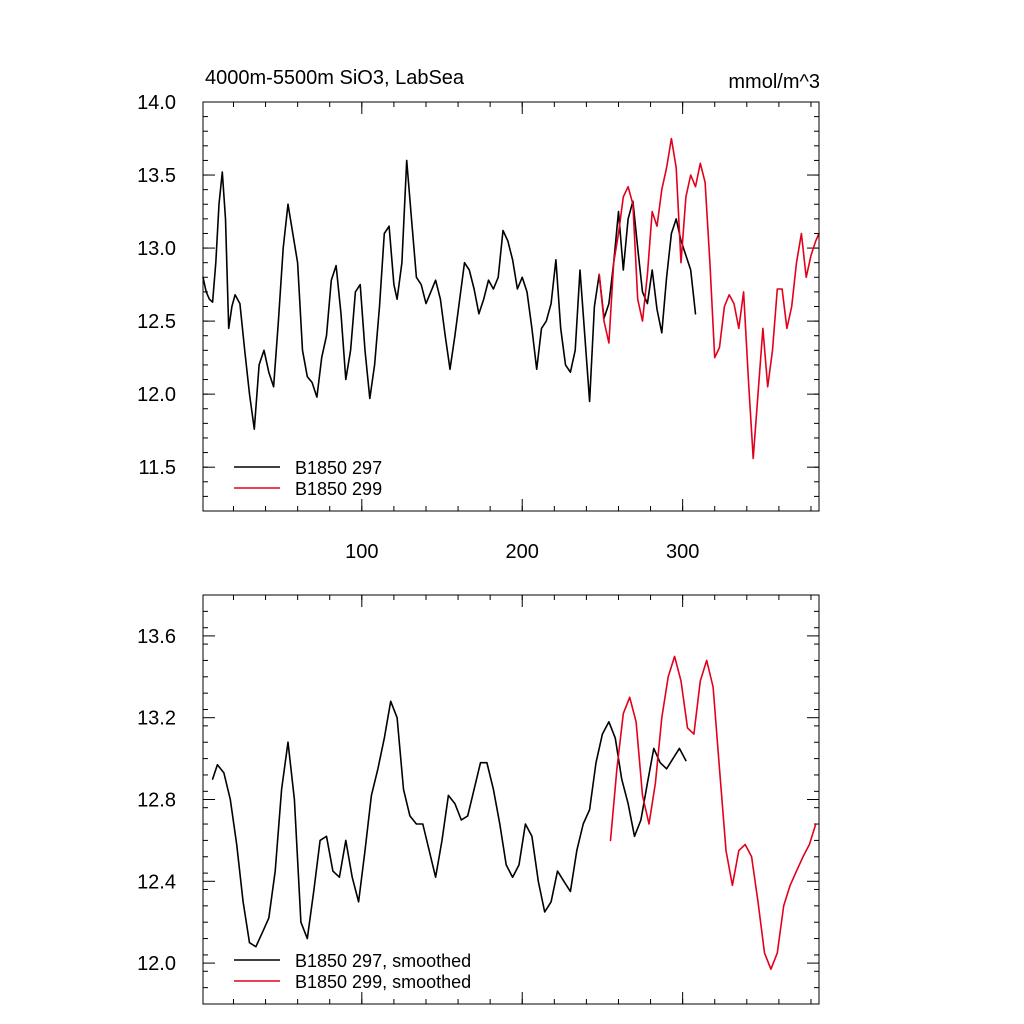 This screenshot has height=1024, width=1024. I want to click on top-ytick-label: 12.5, so click(156, 322).